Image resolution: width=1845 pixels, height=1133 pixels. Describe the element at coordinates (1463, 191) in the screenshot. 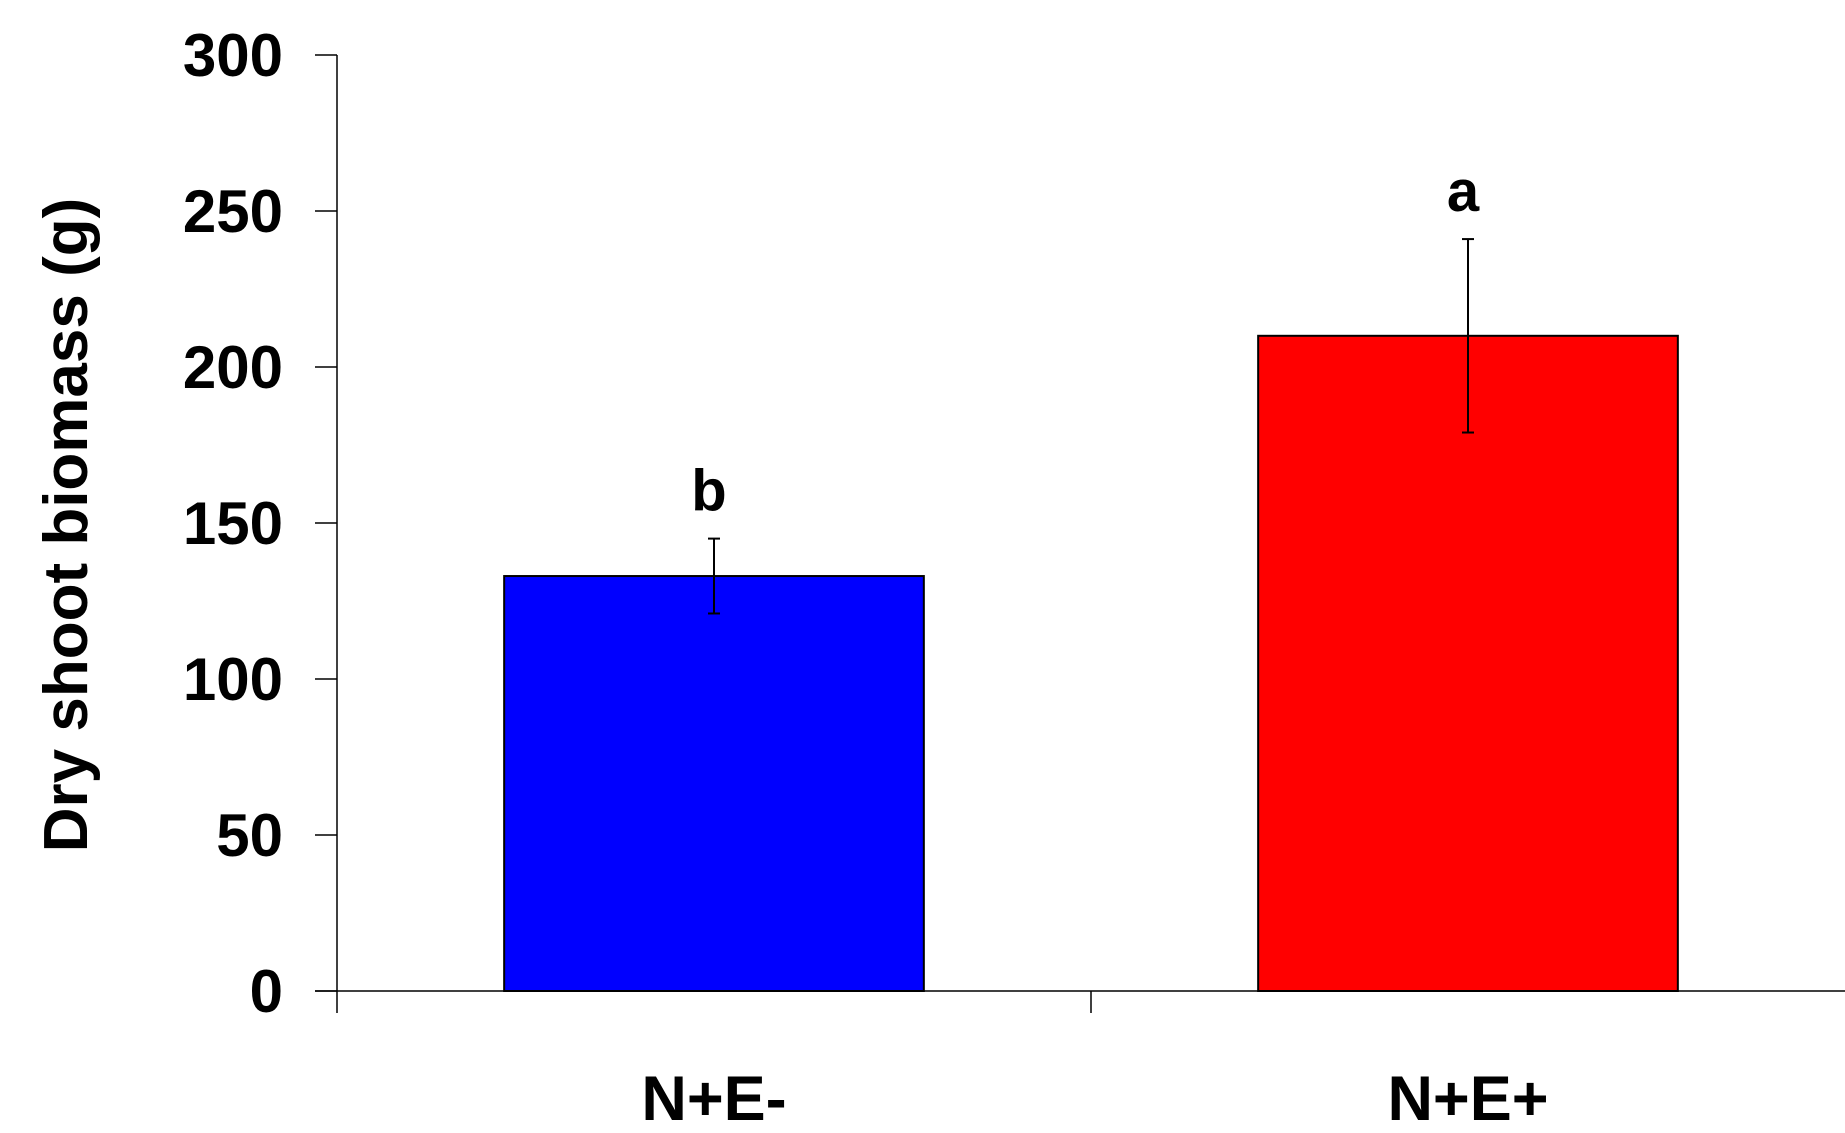

I see `significance-label: a` at that location.